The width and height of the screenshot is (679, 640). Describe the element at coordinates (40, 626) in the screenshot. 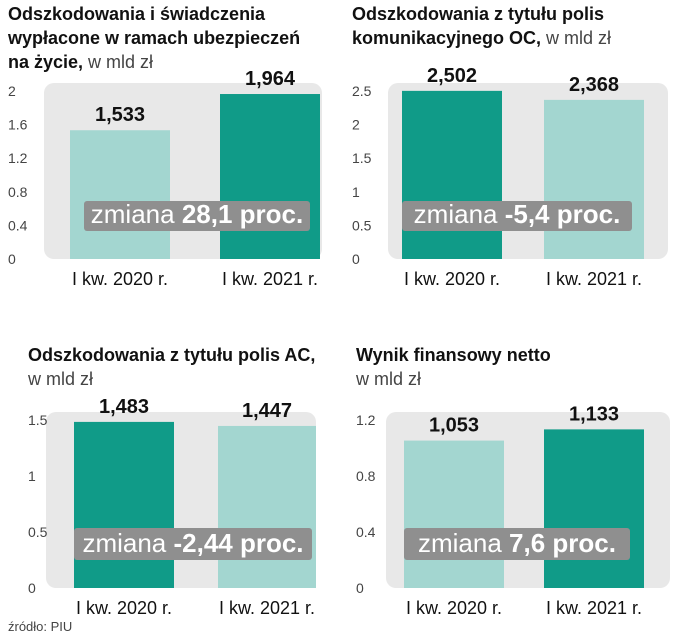

I see `source-note: źródło: PIU` at that location.